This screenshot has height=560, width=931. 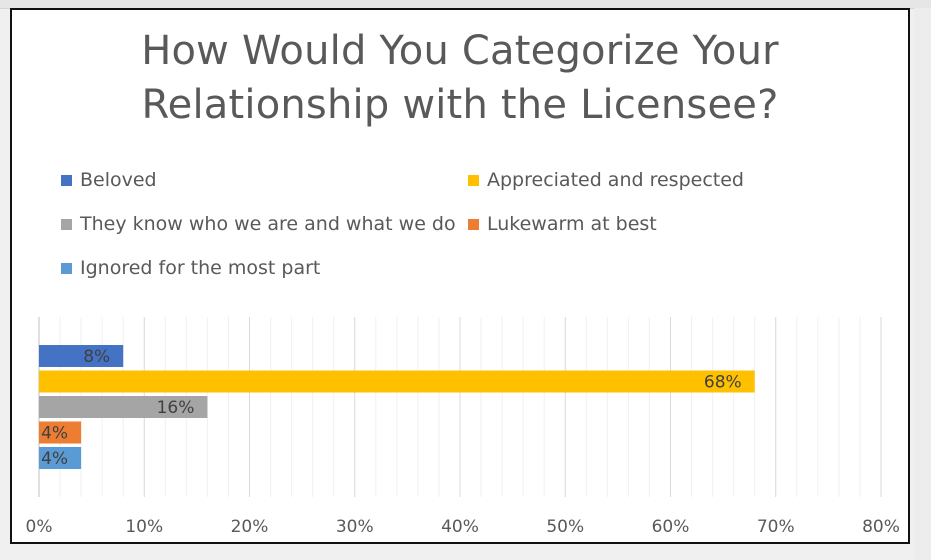 I want to click on legend-label-beloved: Beloved, so click(x=118, y=180).